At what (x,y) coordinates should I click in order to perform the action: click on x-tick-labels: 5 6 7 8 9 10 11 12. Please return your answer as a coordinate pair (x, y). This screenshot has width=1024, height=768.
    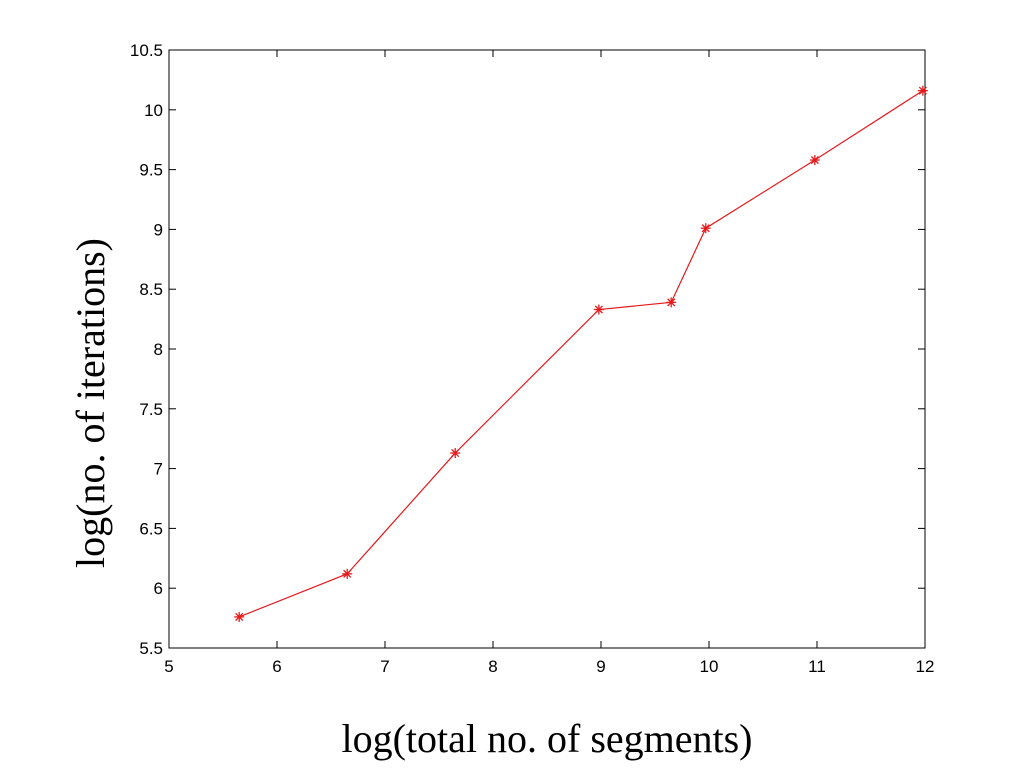
    Looking at the image, I should click on (549, 666).